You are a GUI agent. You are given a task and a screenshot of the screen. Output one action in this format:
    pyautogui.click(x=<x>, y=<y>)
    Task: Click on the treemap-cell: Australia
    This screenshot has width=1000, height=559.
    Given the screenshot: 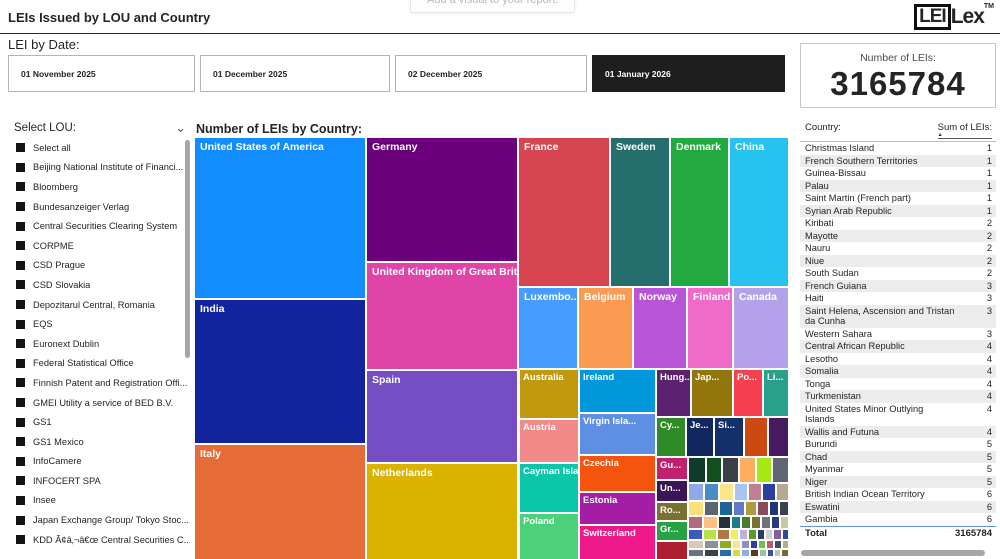 What is the action you would take?
    pyautogui.click(x=549, y=394)
    